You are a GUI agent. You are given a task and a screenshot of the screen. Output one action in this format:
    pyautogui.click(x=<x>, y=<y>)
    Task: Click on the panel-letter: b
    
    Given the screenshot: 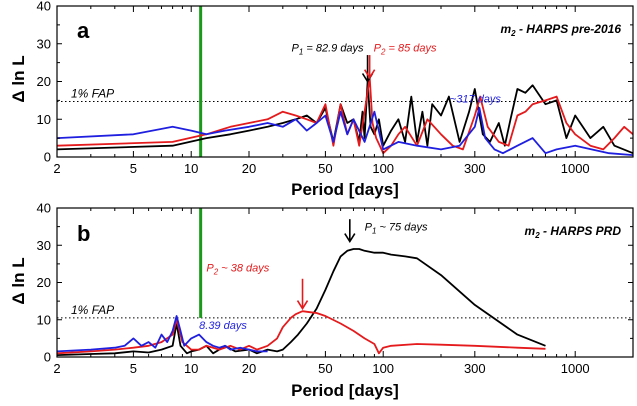 What is the action you would take?
    pyautogui.click(x=83, y=233)
    